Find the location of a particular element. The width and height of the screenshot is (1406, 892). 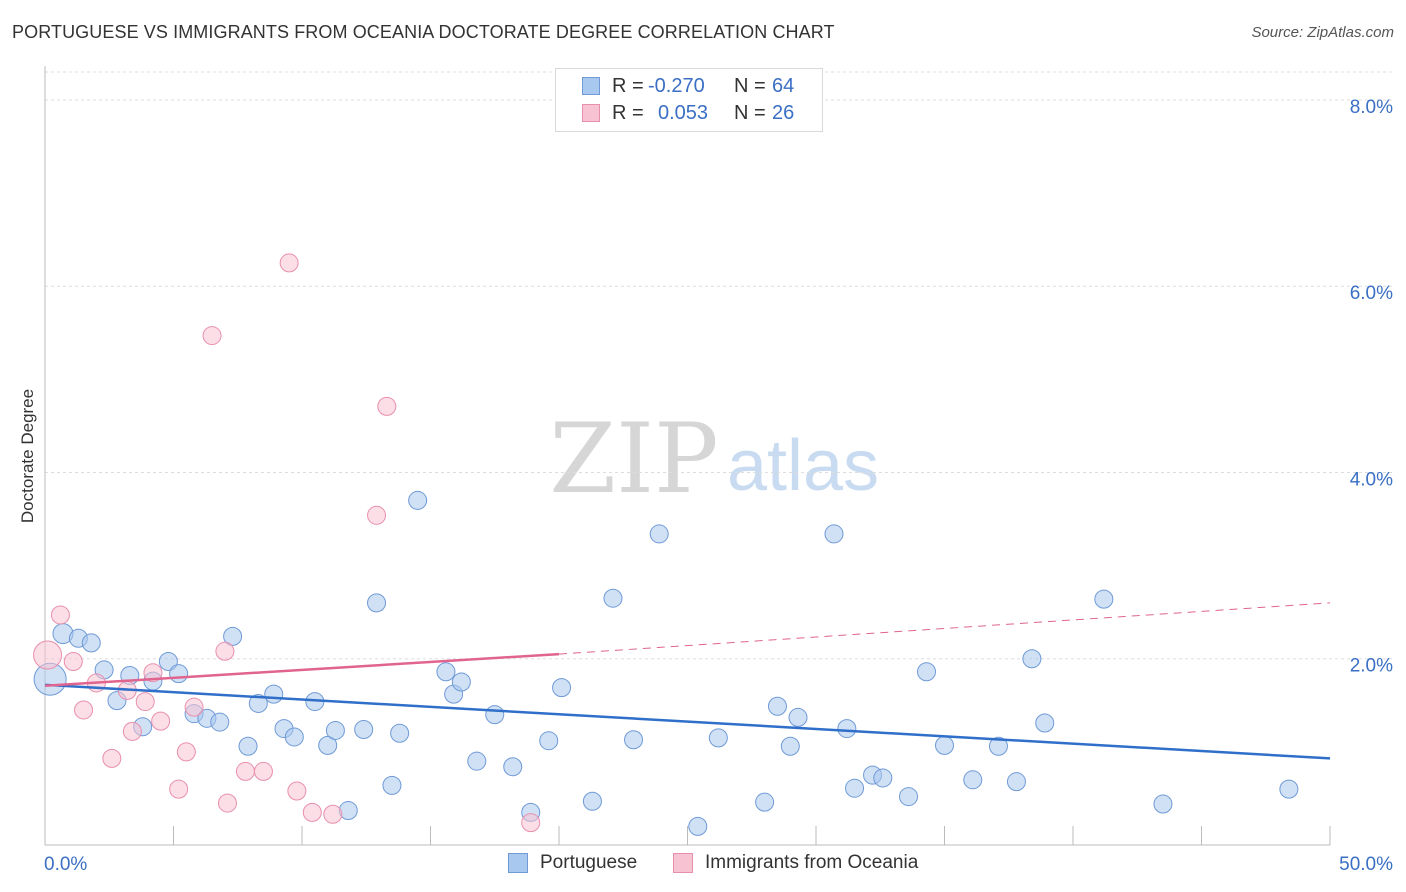

source-label: Source: ZipAtlas.com is located at coordinates (1322, 32).